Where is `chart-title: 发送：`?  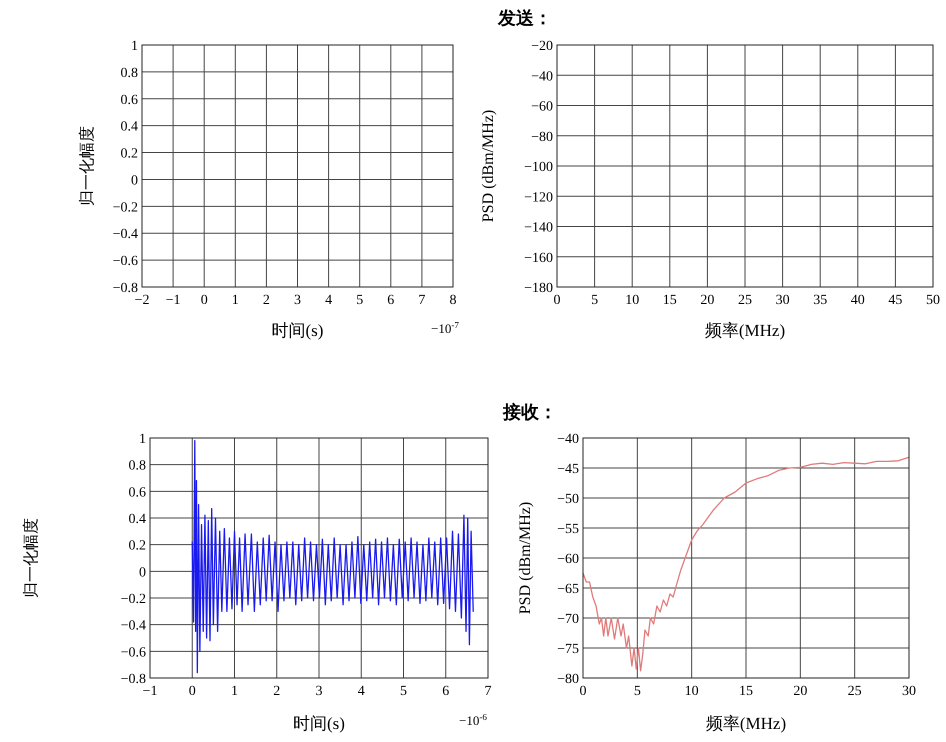
chart-title: 发送： is located at coordinates (524, 18).